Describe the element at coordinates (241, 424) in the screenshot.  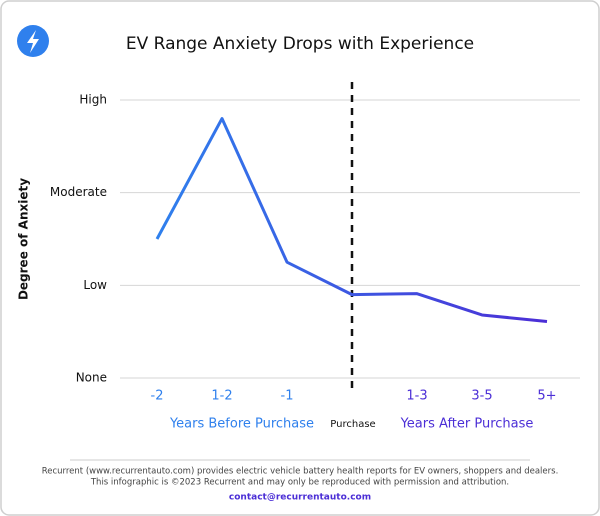
I see `before-label: Years Before Purchase` at that location.